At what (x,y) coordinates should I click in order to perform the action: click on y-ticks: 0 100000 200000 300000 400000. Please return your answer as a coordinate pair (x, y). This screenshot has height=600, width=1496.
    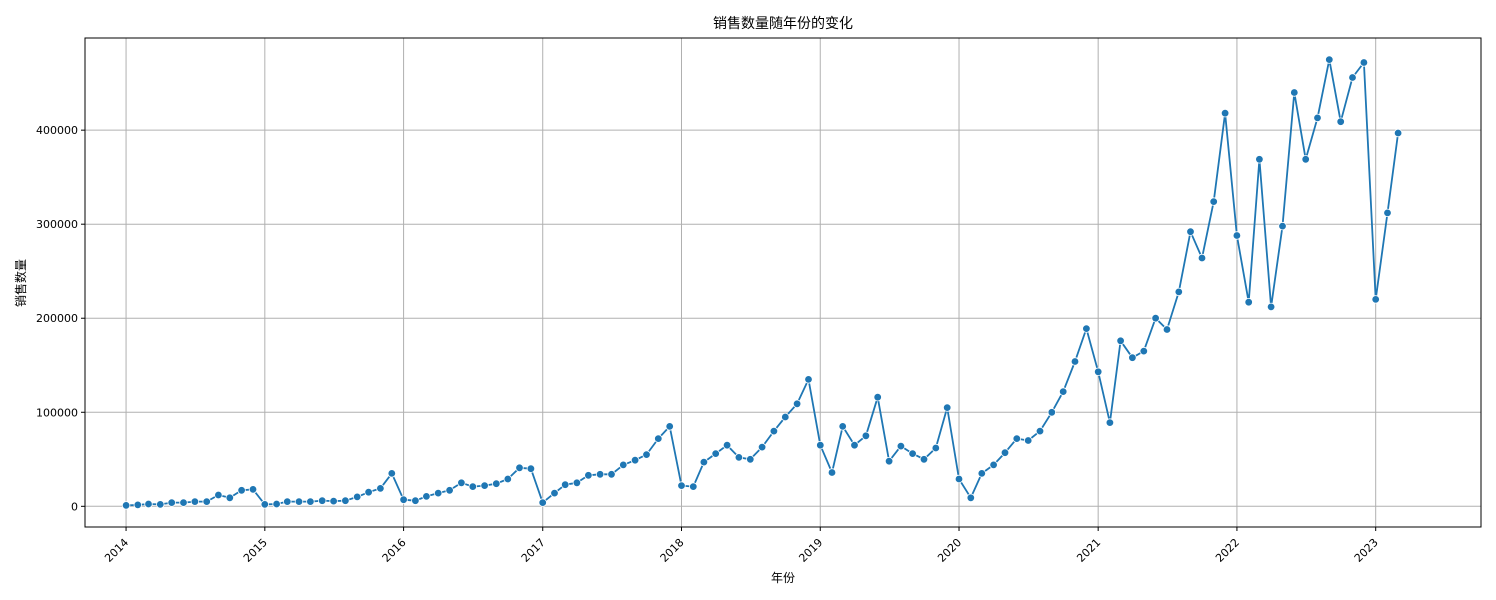
    Looking at the image, I should click on (60, 318).